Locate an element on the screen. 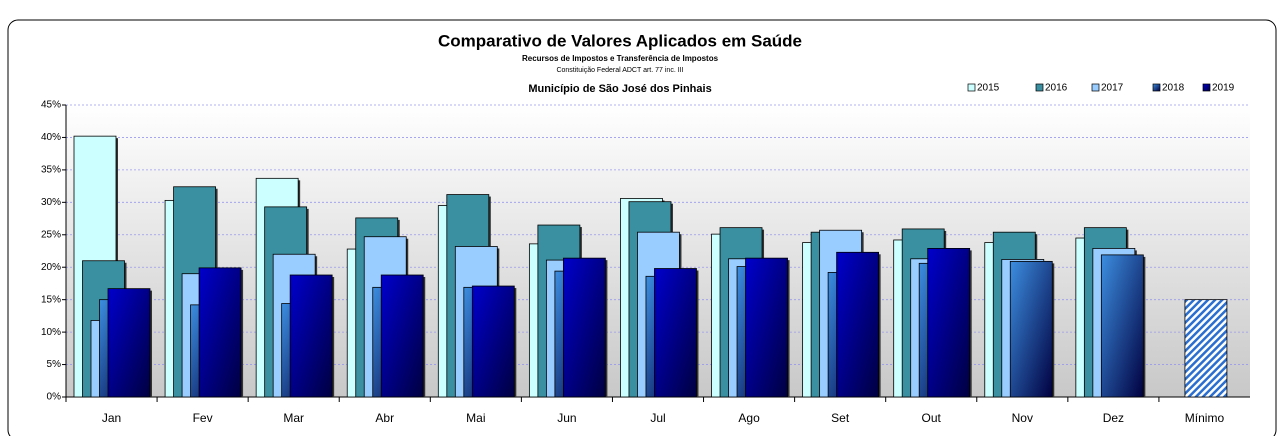 This screenshot has width=1285, height=436. y-tick-label: 40% is located at coordinates (51, 137).